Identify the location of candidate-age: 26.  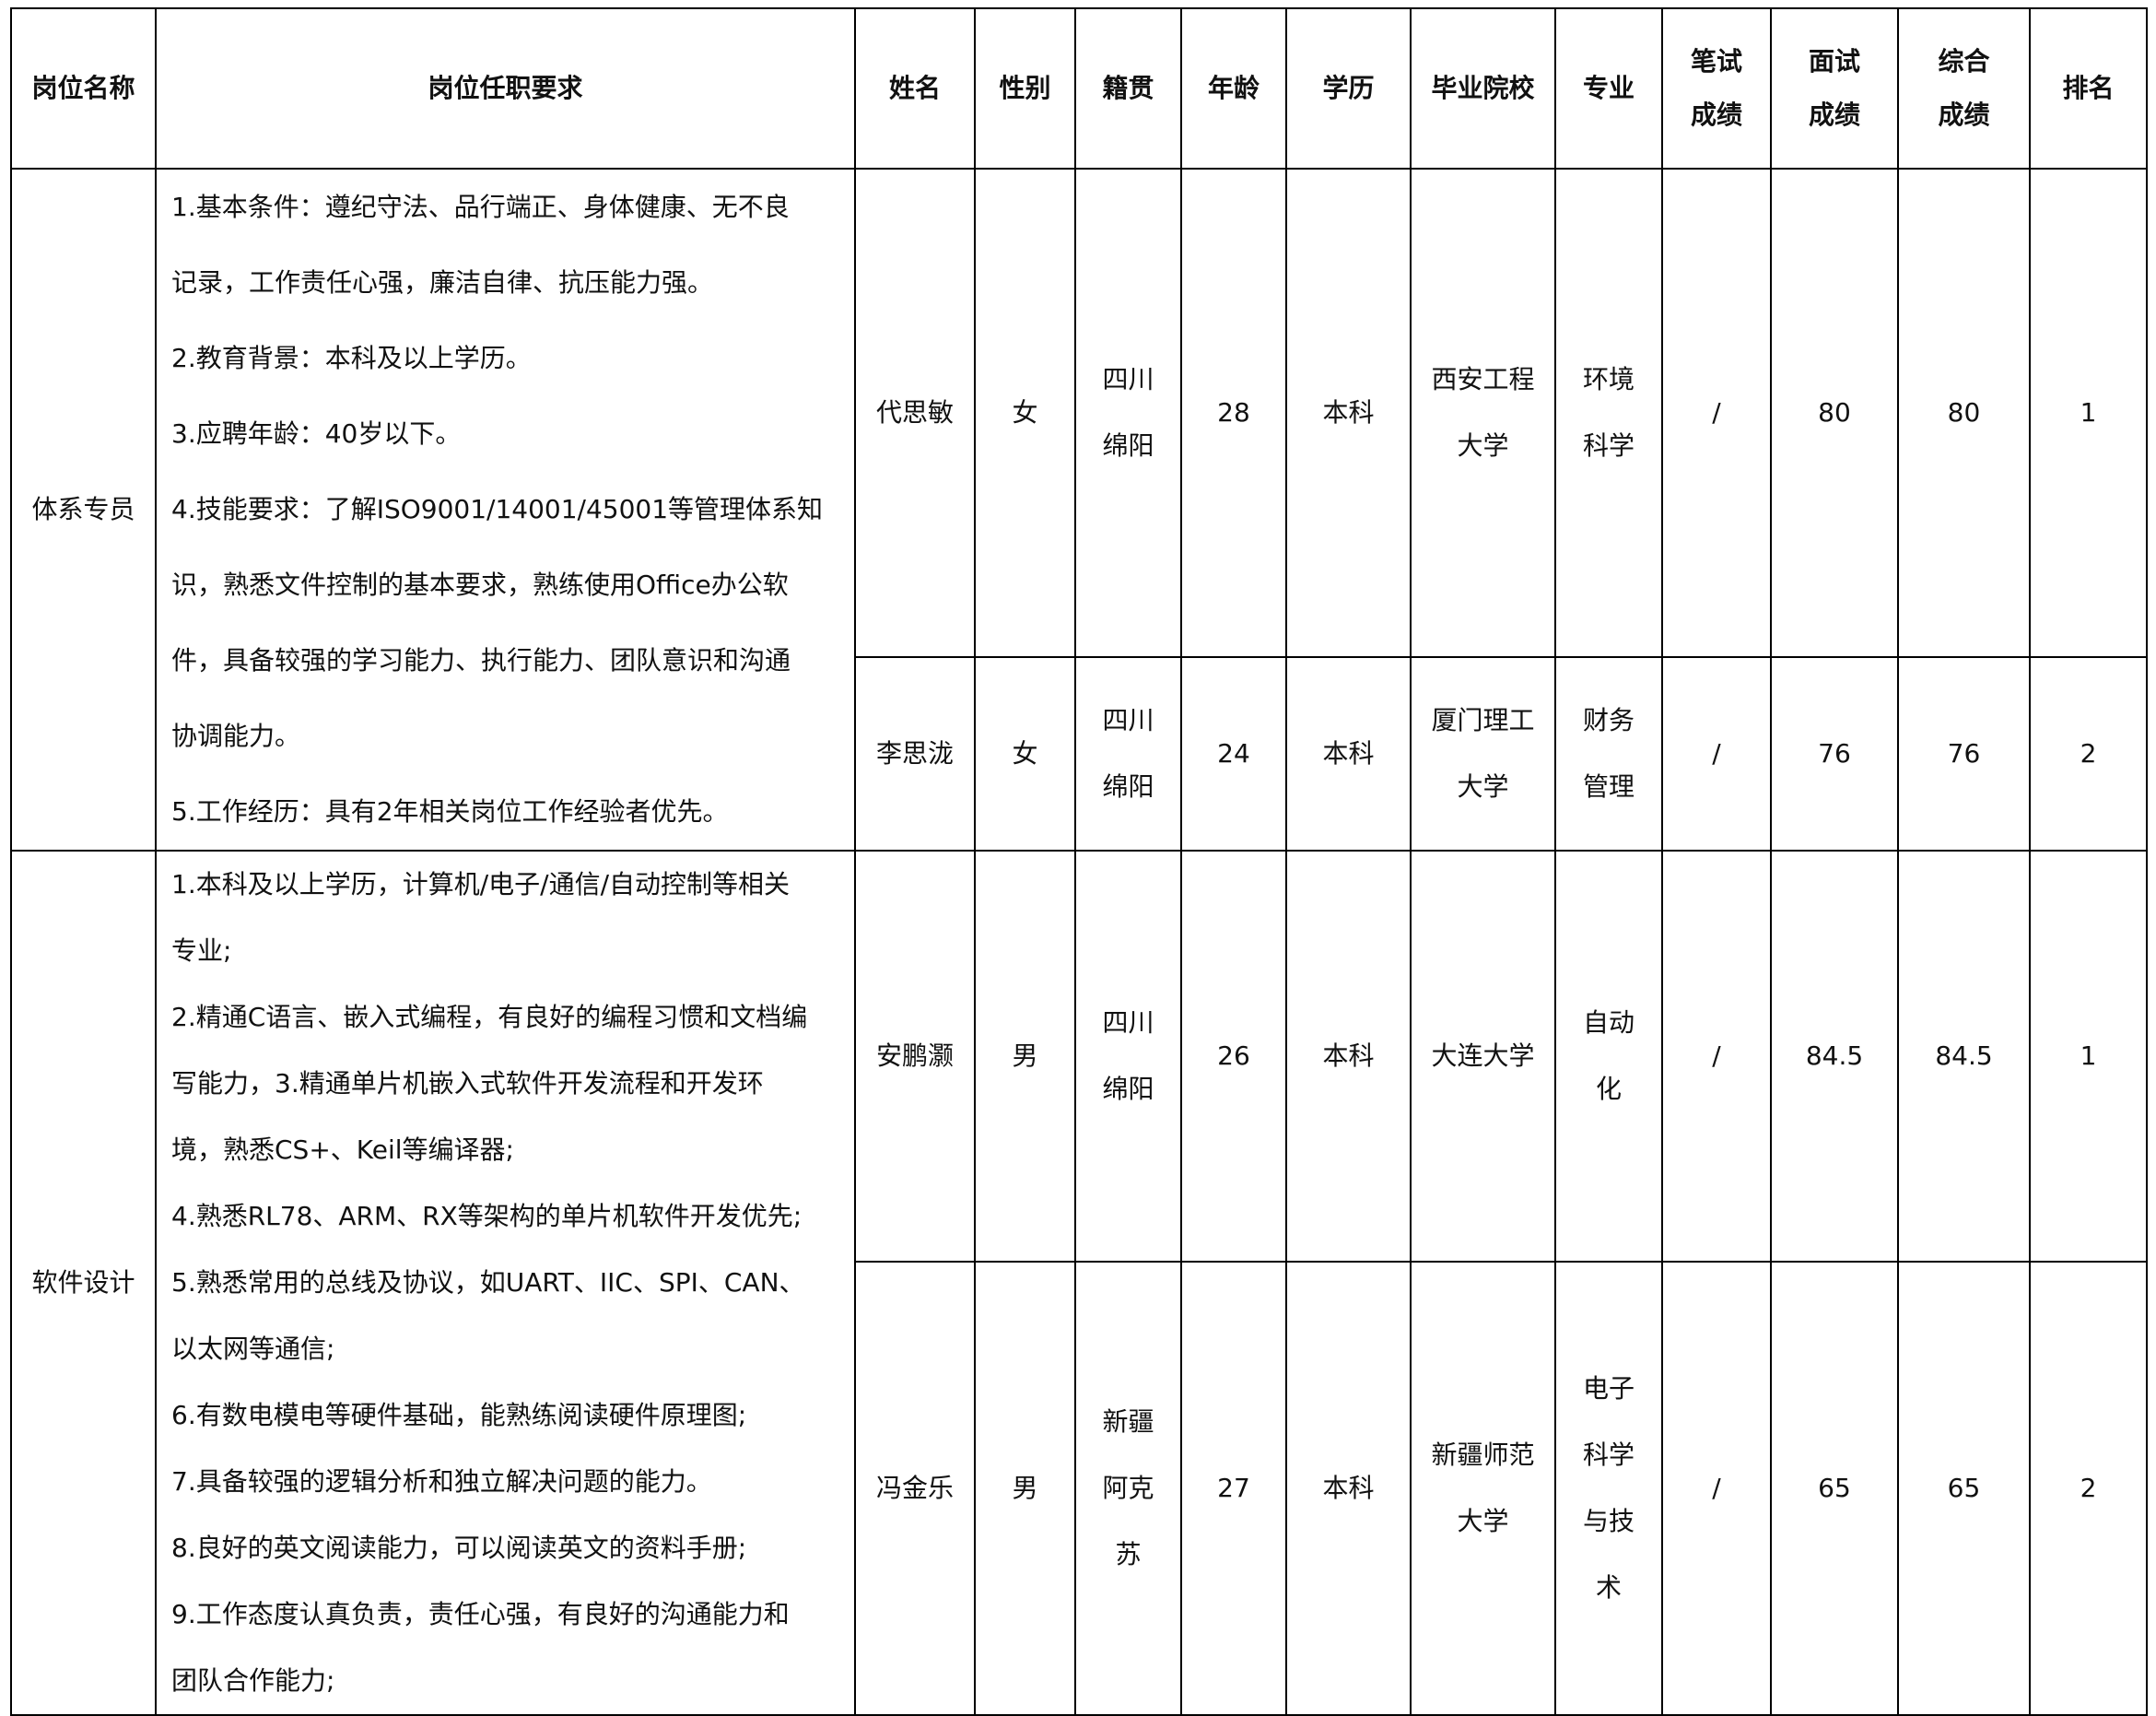
(1233, 1056).